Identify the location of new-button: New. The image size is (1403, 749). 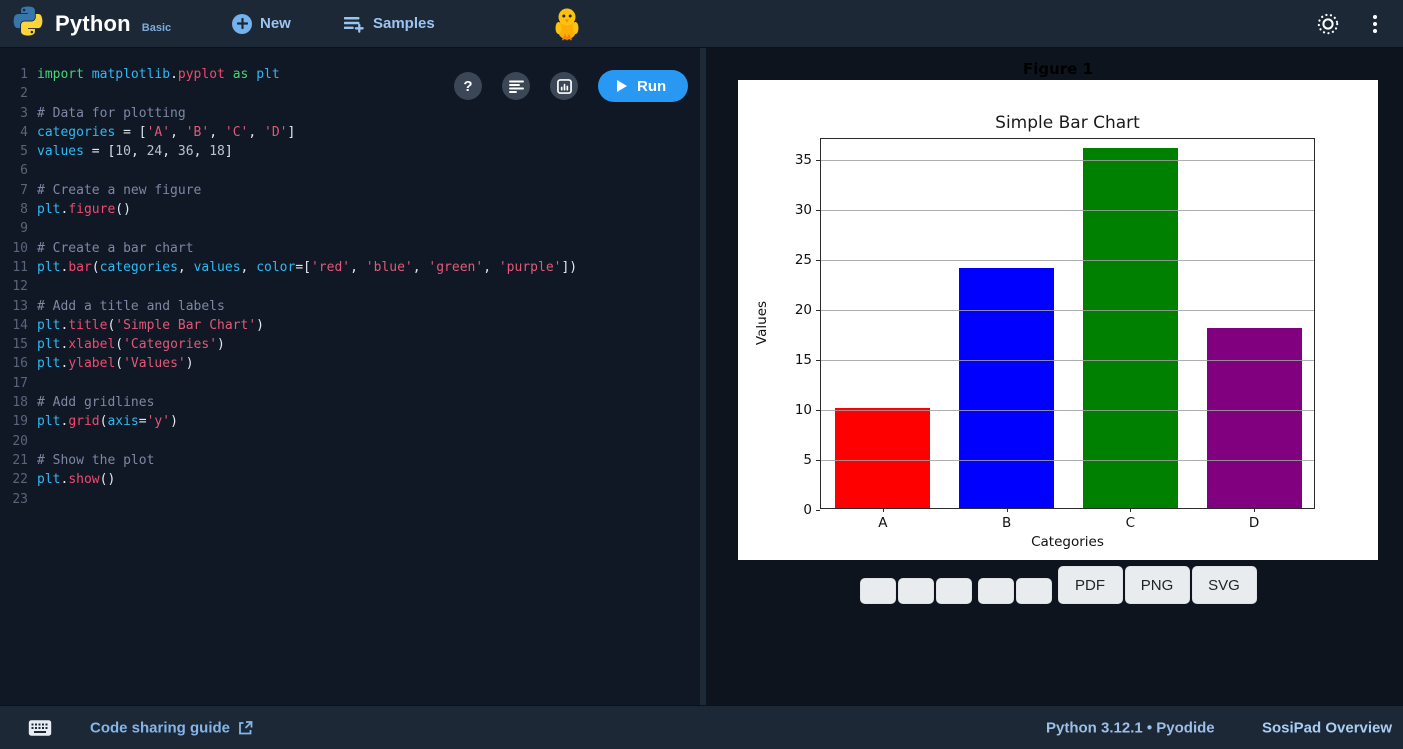
(261, 23).